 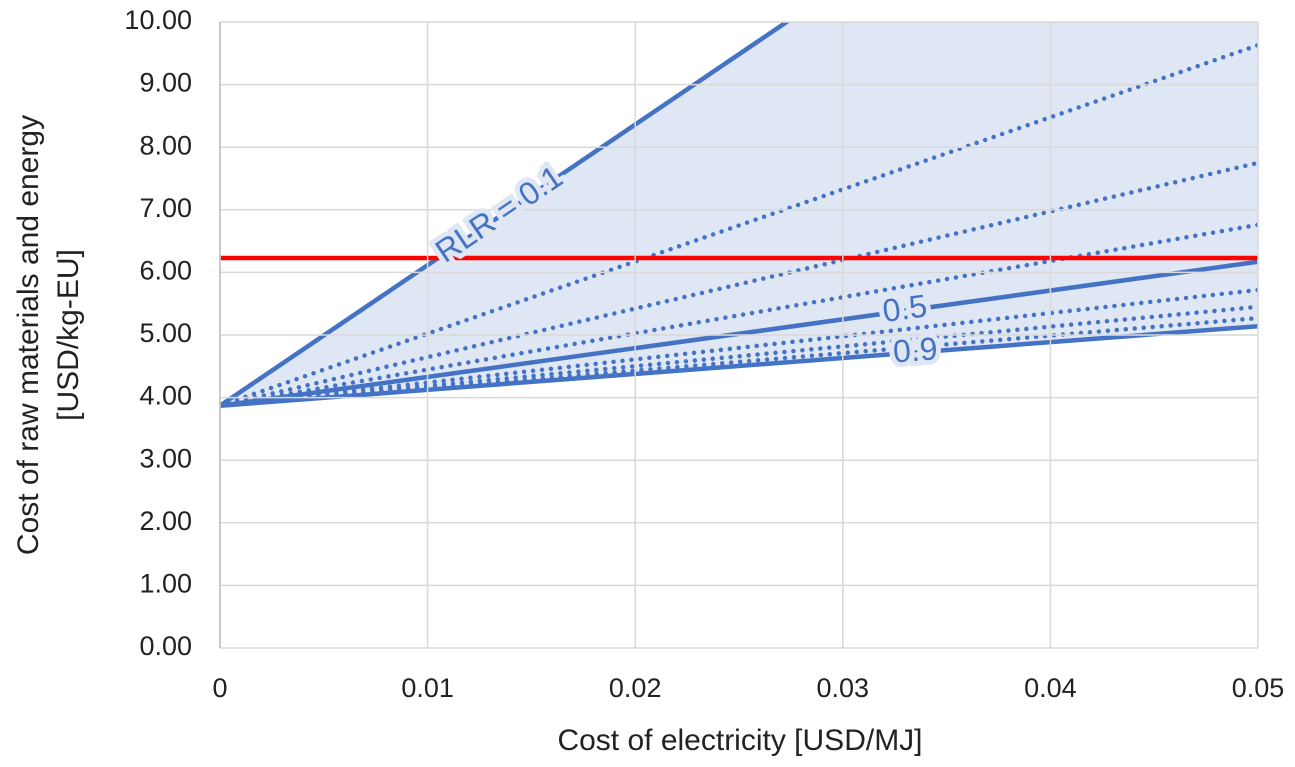 I want to click on x-tick-label: 0.03, so click(x=843, y=688).